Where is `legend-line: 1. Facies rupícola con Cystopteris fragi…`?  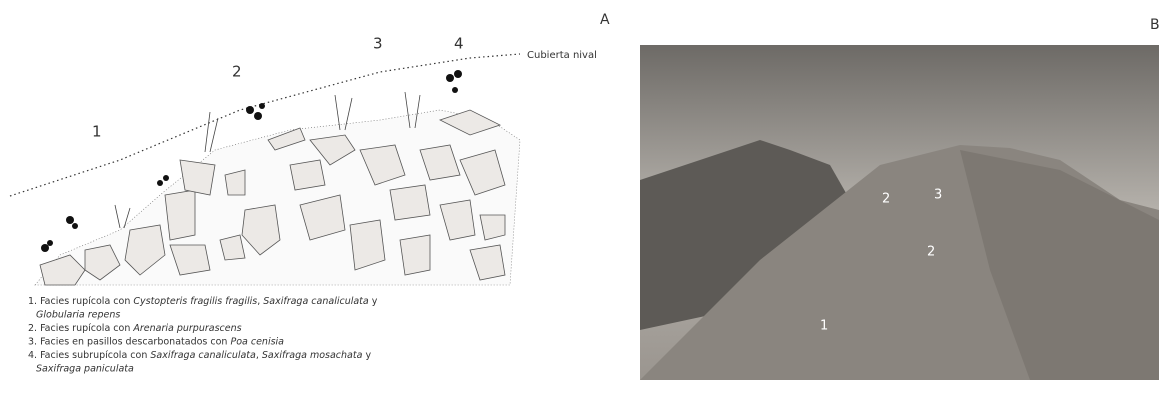
legend-line: 1. Facies rupícola con Cystopteris fragi… is located at coordinates (203, 301).